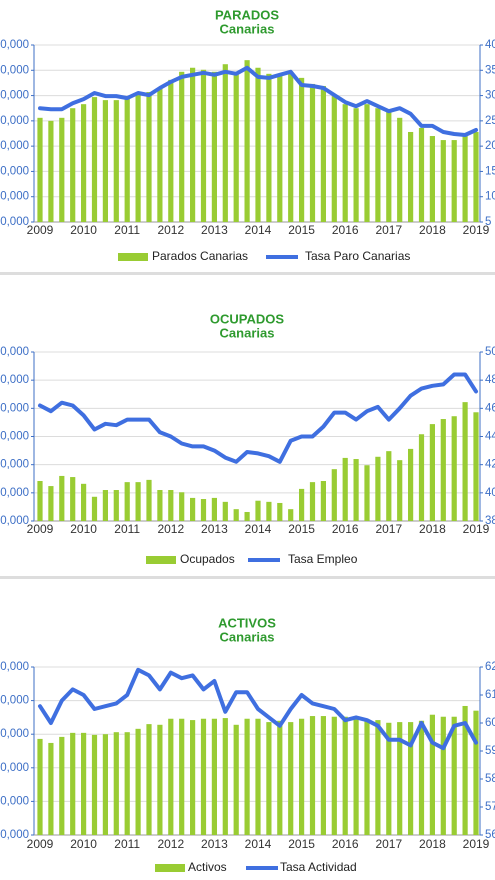 This screenshot has width=495, height=880. What do you see at coordinates (14, 408) in the screenshot?
I see `y-tick-label: 900,000` at bounding box center [14, 408].